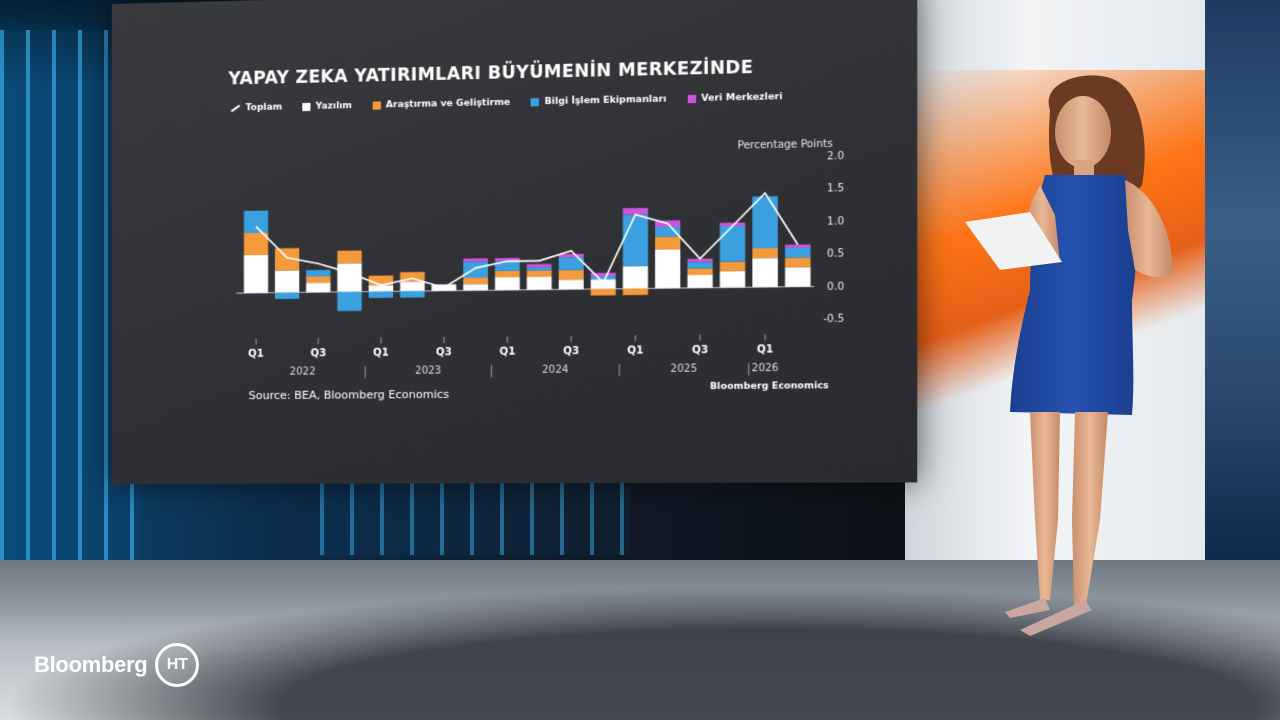 This screenshot has width=1280, height=720. Describe the element at coordinates (1090, 508) in the screenshot. I see `presenter-leg-right` at that location.